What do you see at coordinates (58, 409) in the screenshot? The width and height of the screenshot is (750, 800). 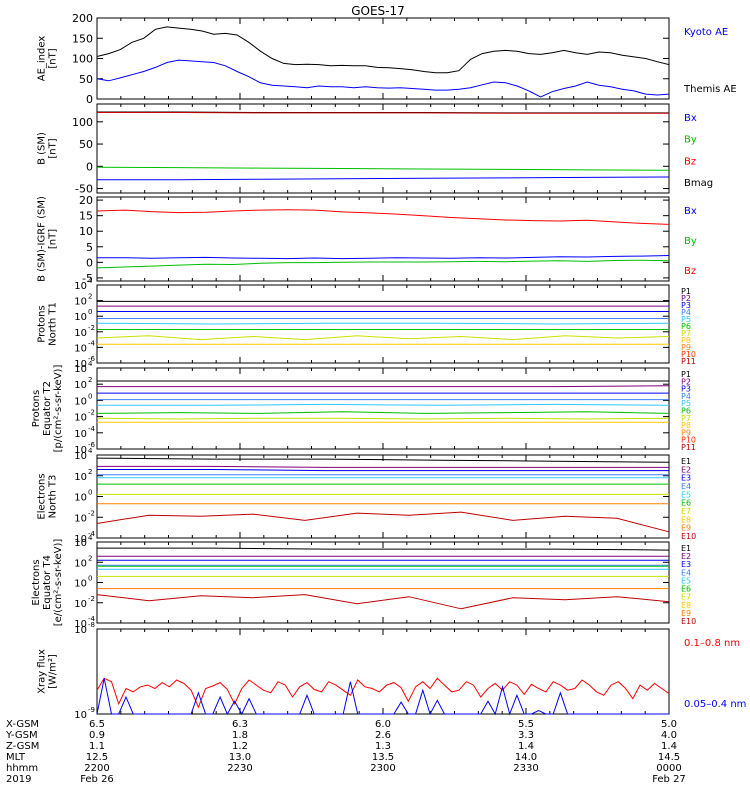 I see `y-axis-label: [p/(cm²-s-sr-keV)]` at bounding box center [58, 409].